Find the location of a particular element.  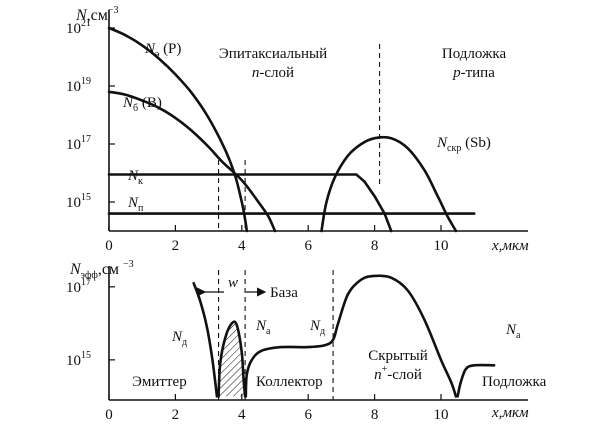

top-y-axis-label: N,см−3 is located at coordinates (97, 14).